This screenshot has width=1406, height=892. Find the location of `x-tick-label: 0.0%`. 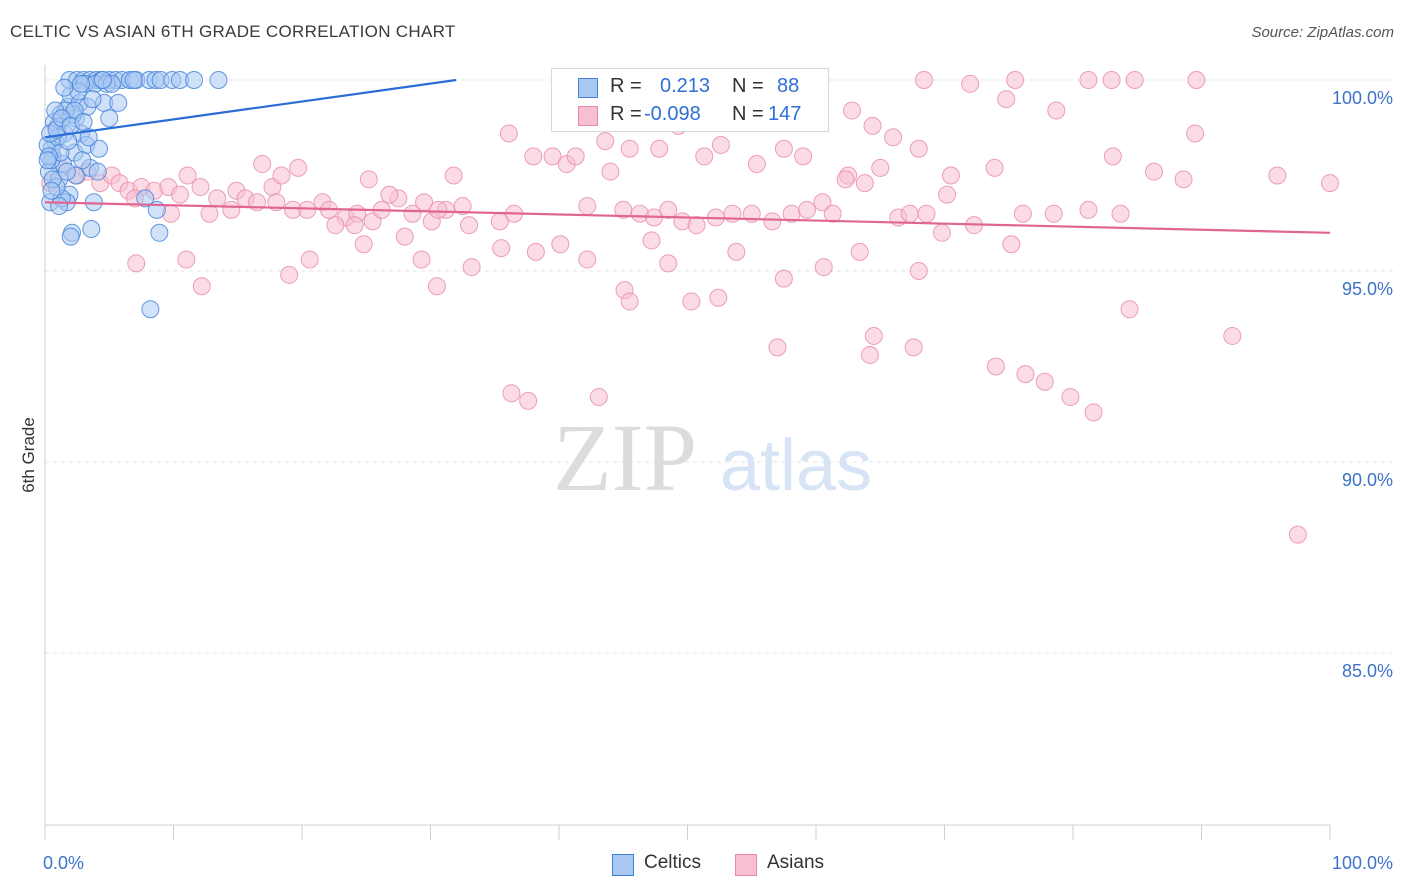

x-tick-label: 0.0% is located at coordinates (63, 863).